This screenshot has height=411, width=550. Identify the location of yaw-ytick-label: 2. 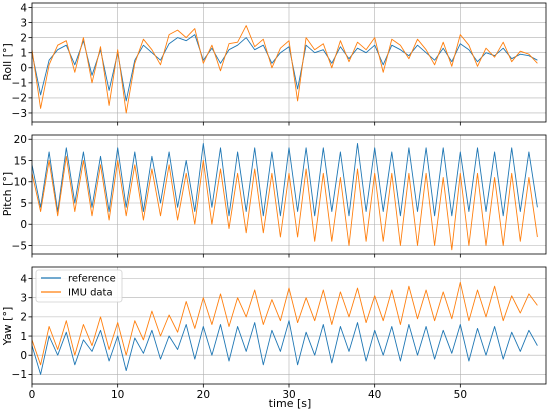
(23, 318).